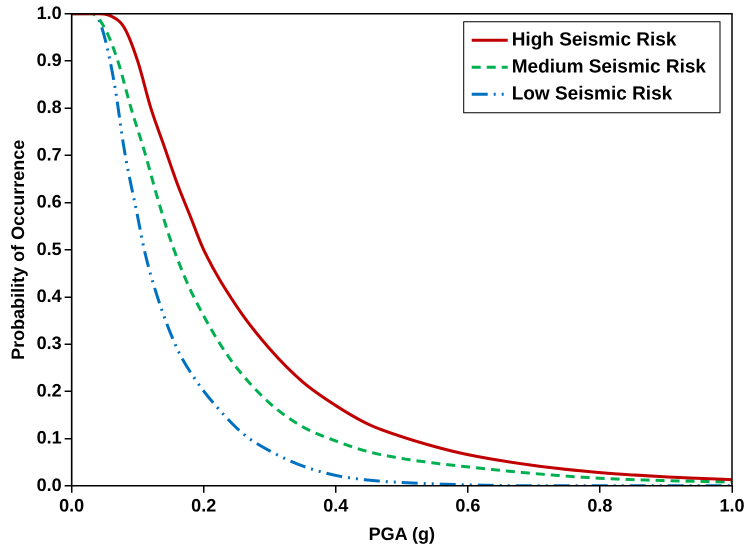 The image size is (748, 552). What do you see at coordinates (401, 534) in the screenshot?
I see `x-axis-title: PGA (g)` at bounding box center [401, 534].